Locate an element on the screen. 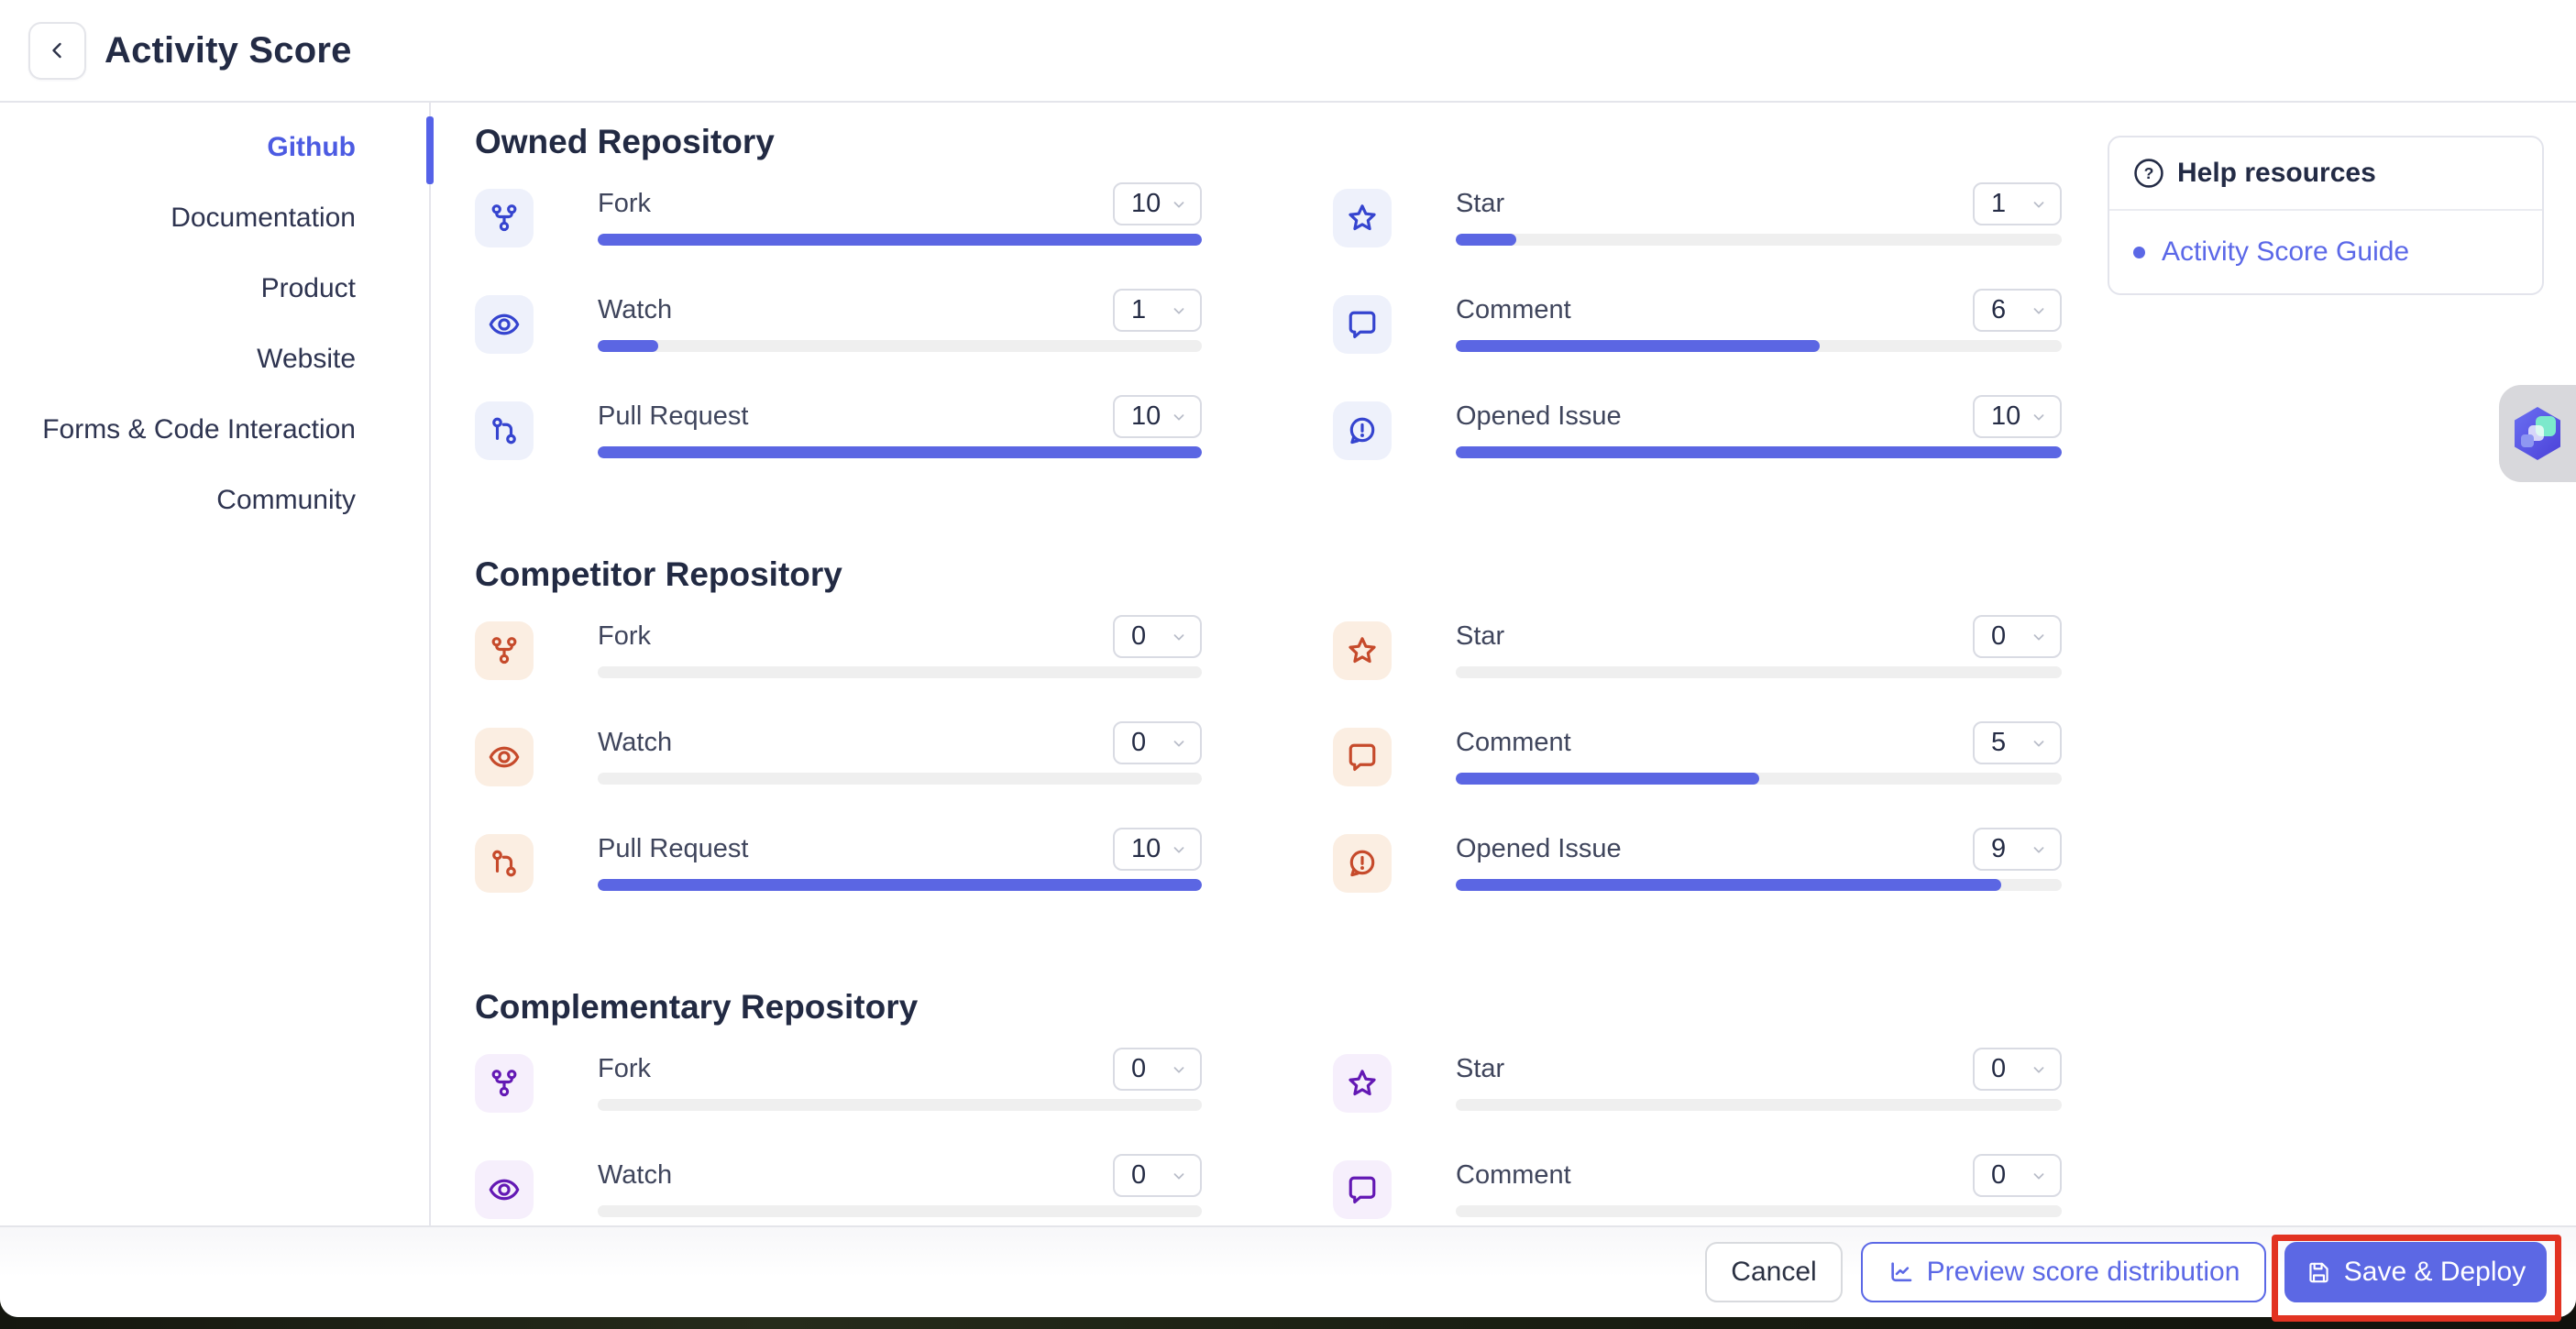 The height and width of the screenshot is (1329, 2576). pull-request-icon is located at coordinates (504, 863).